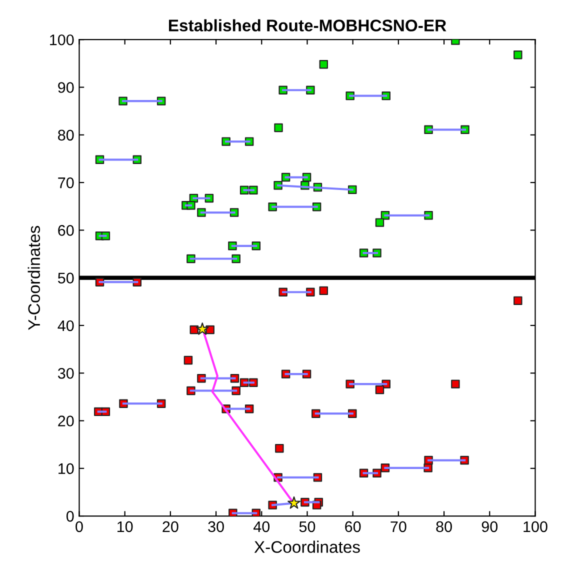 This screenshot has height=574, width=570. I want to click on x-tick-label: 70, so click(398, 526).